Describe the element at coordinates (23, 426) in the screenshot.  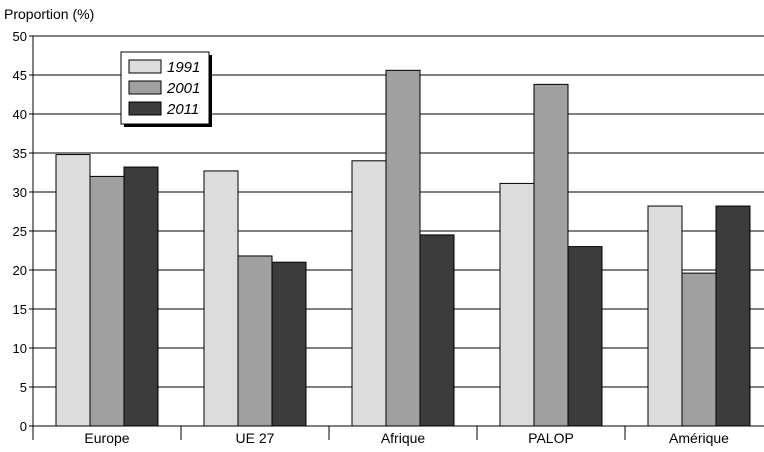
I see `y-tick-label: 0` at that location.